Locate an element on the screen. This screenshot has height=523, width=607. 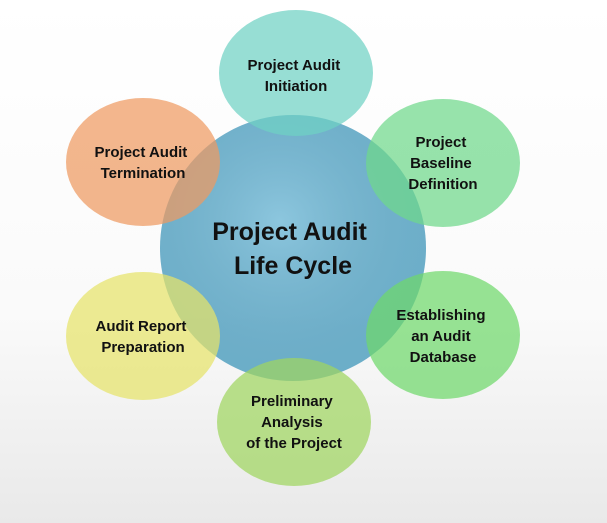
stage-label-line: Database is located at coordinates (443, 357).